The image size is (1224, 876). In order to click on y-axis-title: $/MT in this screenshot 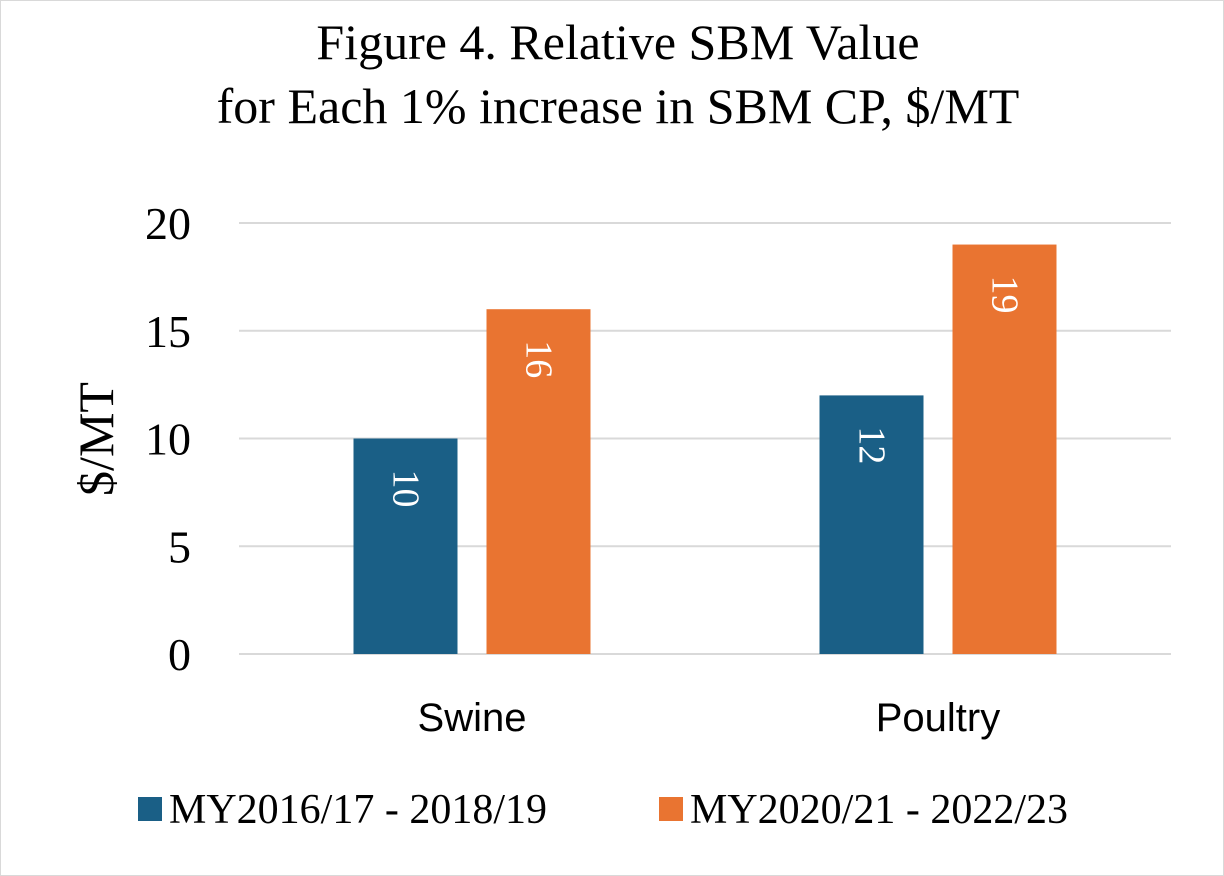, I will do `click(96, 439)`.